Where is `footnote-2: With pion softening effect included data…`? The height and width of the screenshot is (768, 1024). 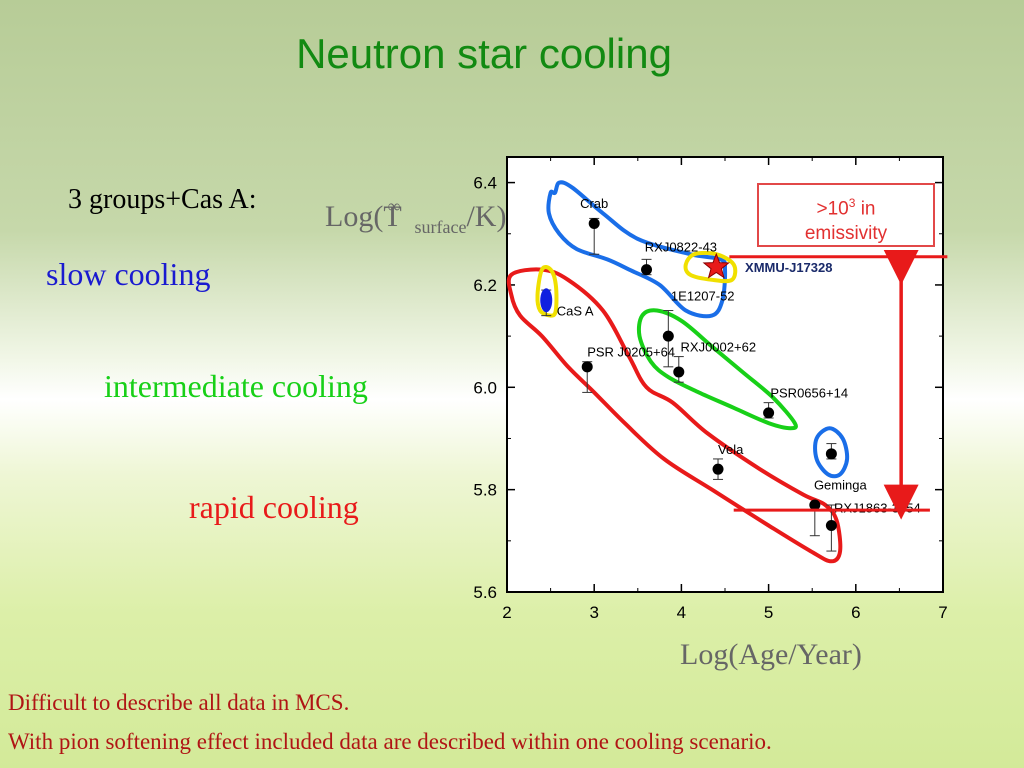
footnote-2: With pion softening effect included data… is located at coordinates (390, 741).